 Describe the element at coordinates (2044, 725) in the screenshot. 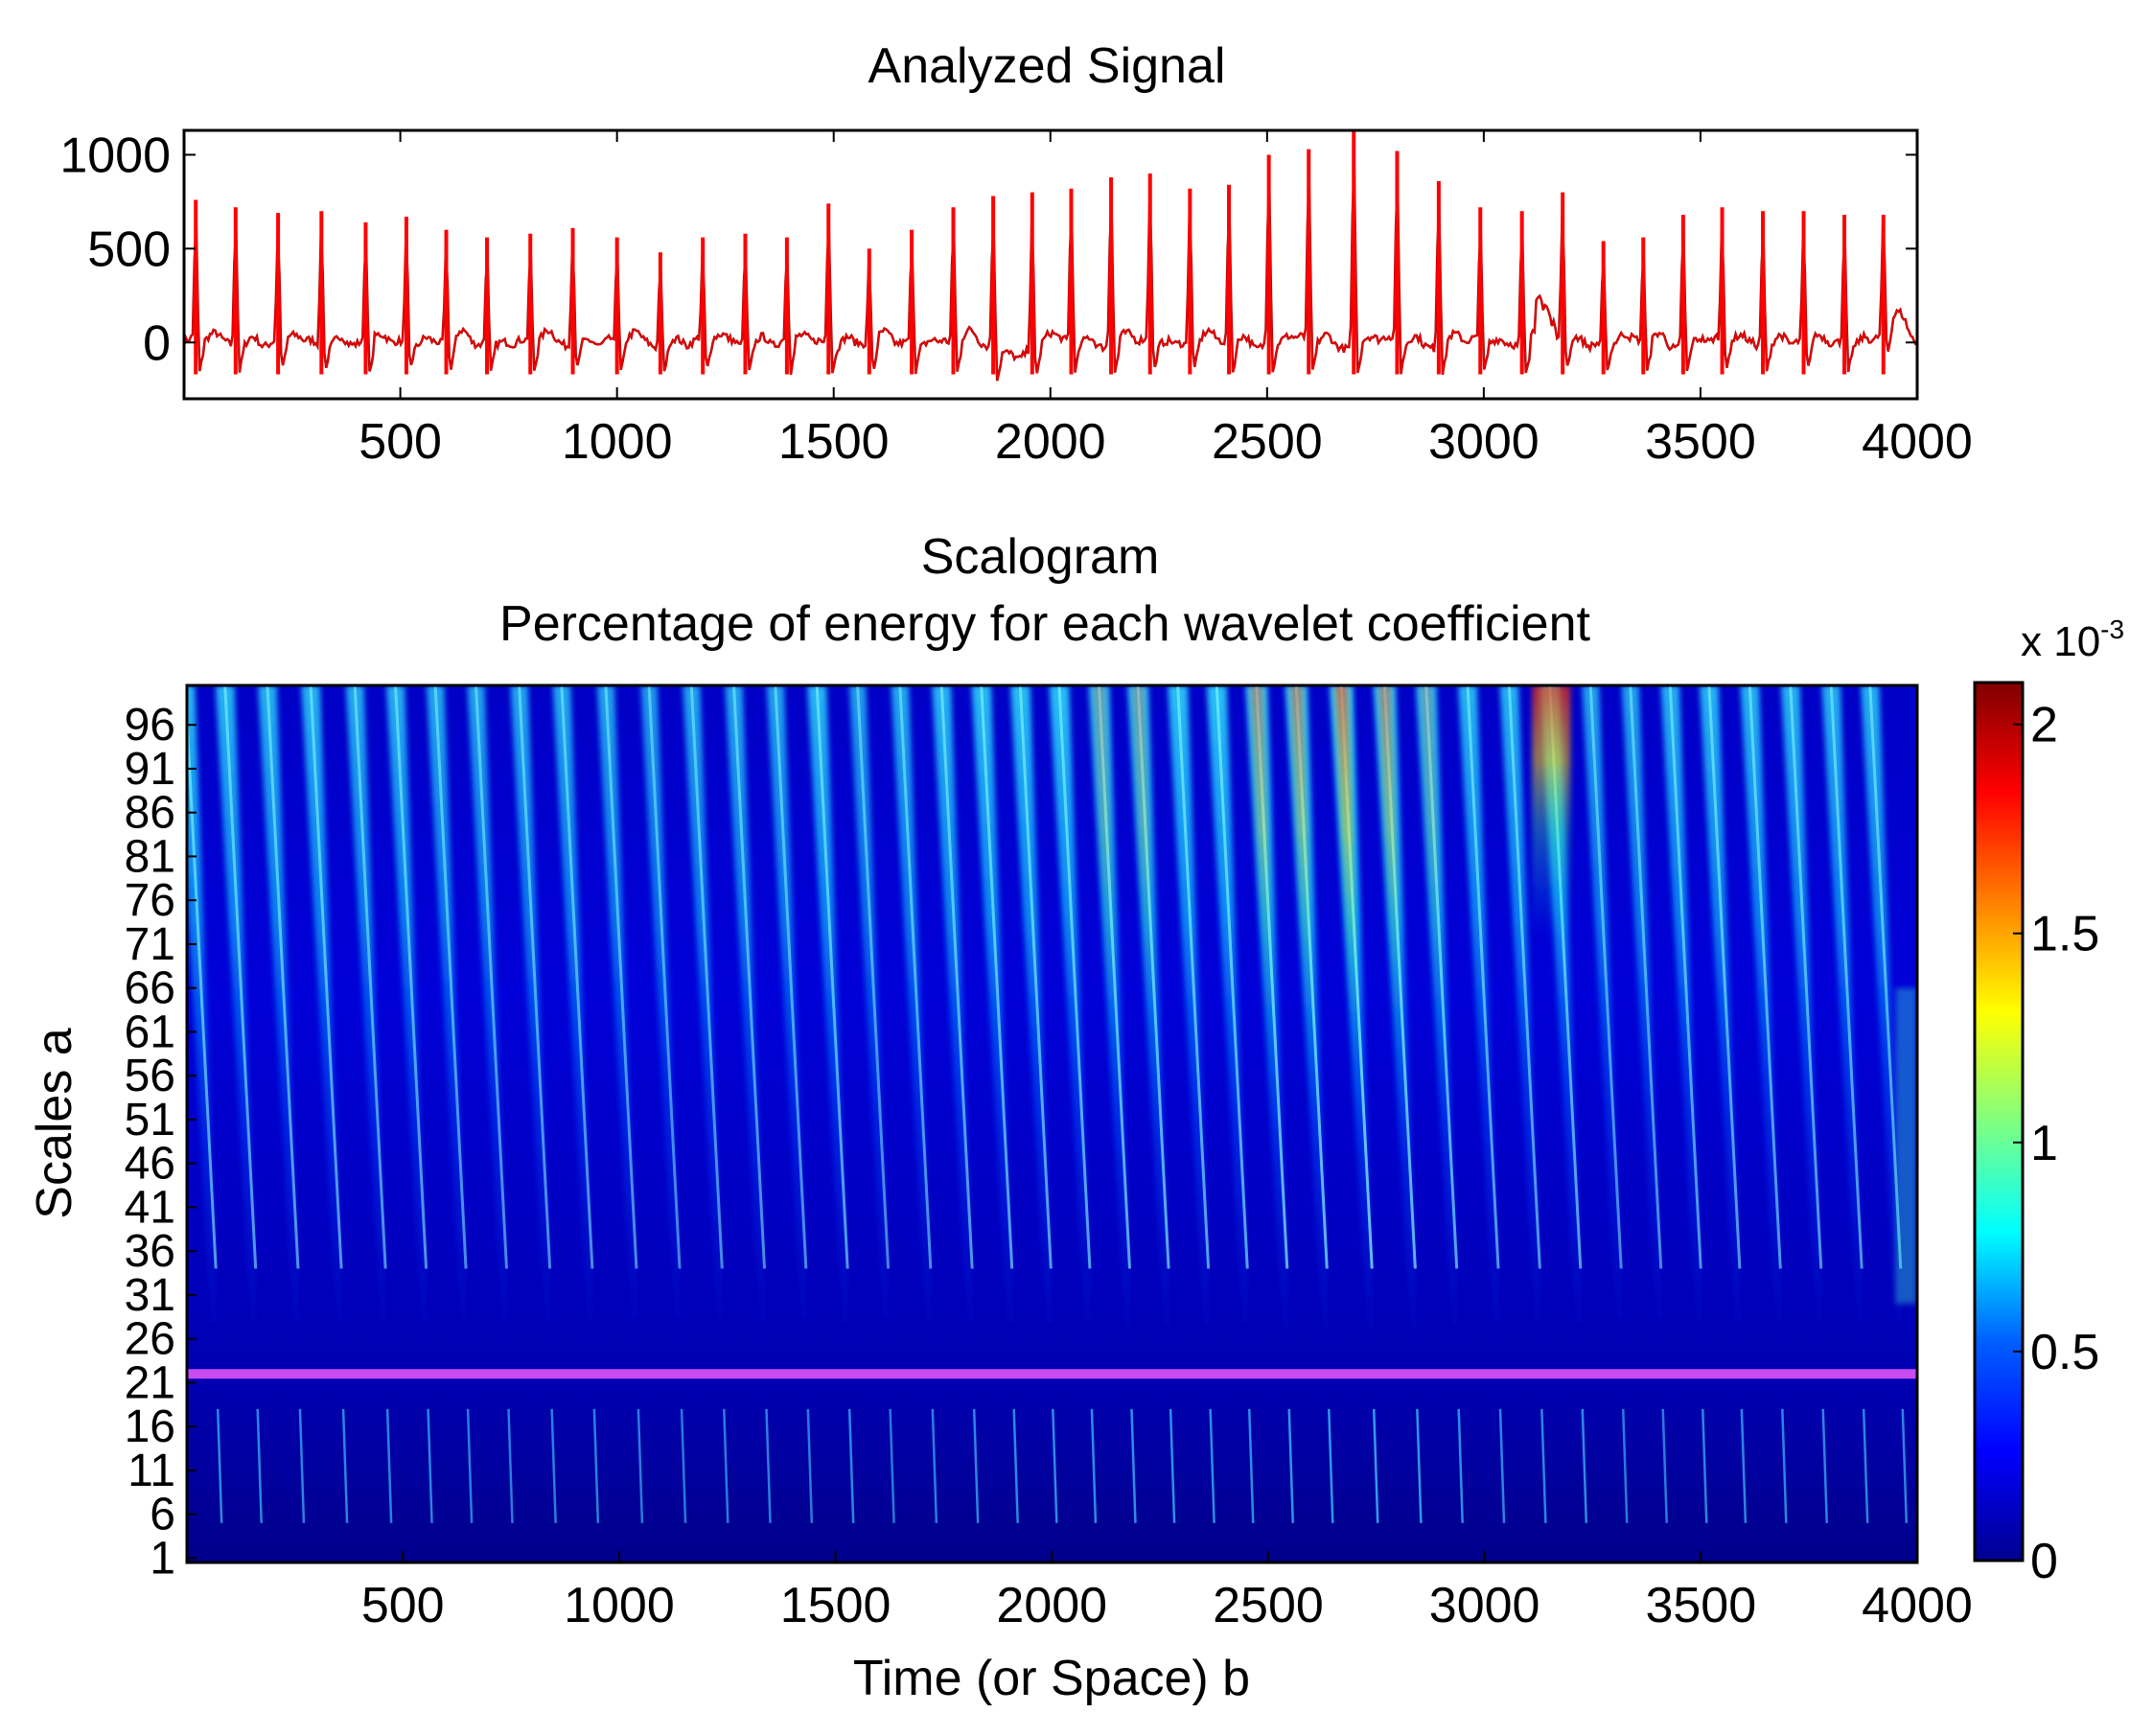

I see `colorbar-tick-label: 2` at that location.